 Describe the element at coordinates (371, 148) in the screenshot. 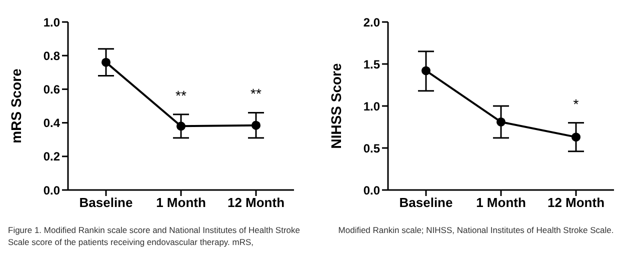

I see `y-tick-label: 0.5` at that location.